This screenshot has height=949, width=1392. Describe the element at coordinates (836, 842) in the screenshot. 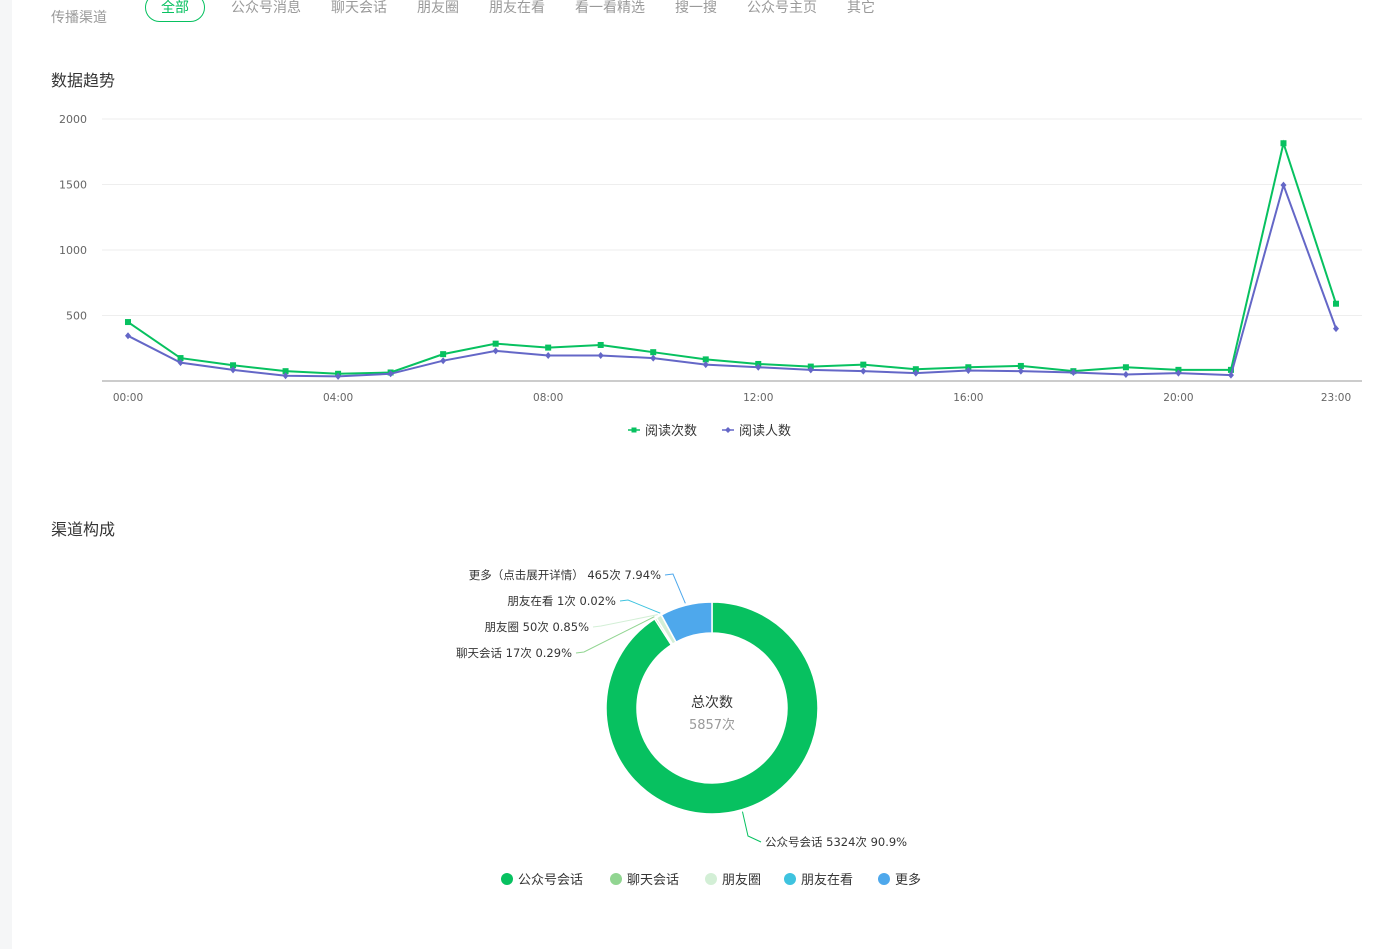

I see `callout-label-0: 公众号会话 5324次 90.9%` at that location.